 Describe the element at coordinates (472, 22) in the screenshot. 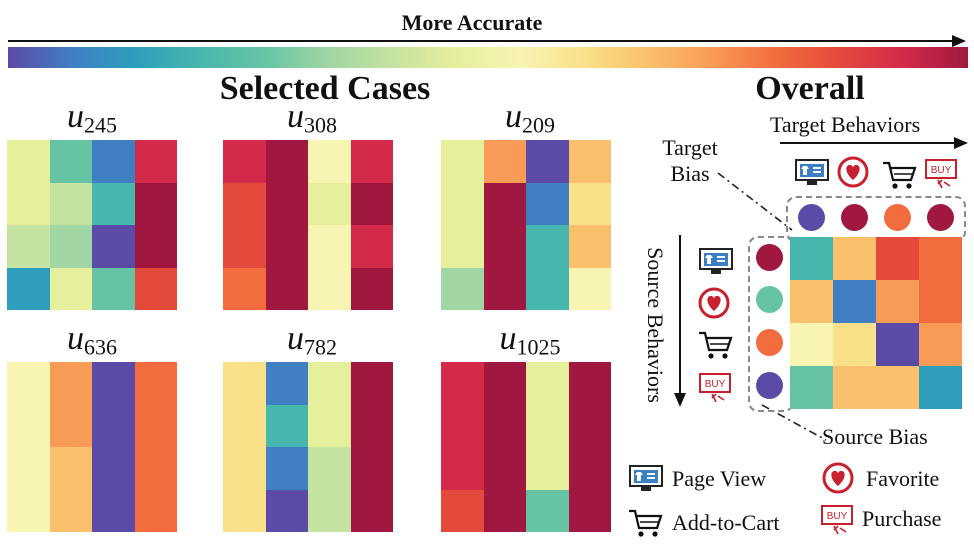

I see `accuracy-scale-title: More Accurate` at that location.